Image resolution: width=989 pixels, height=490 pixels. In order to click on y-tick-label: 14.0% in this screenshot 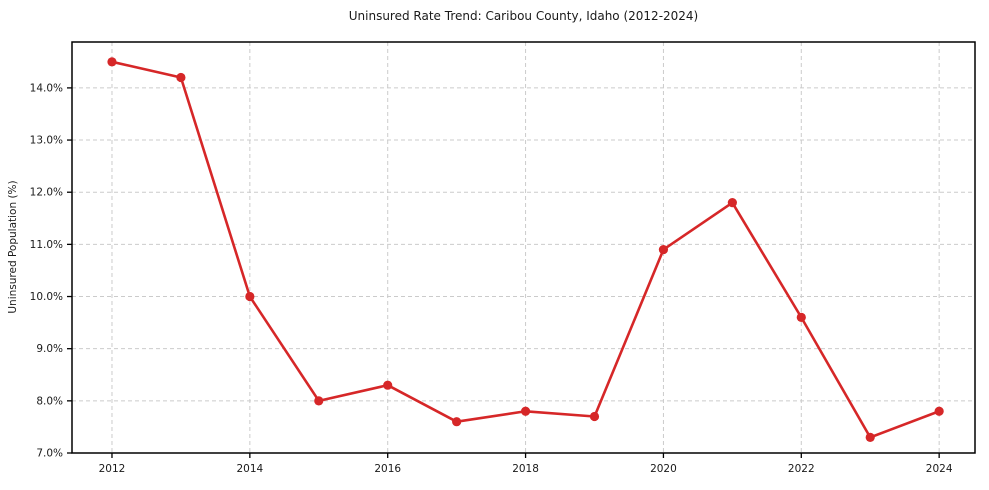, I will do `click(46, 88)`.